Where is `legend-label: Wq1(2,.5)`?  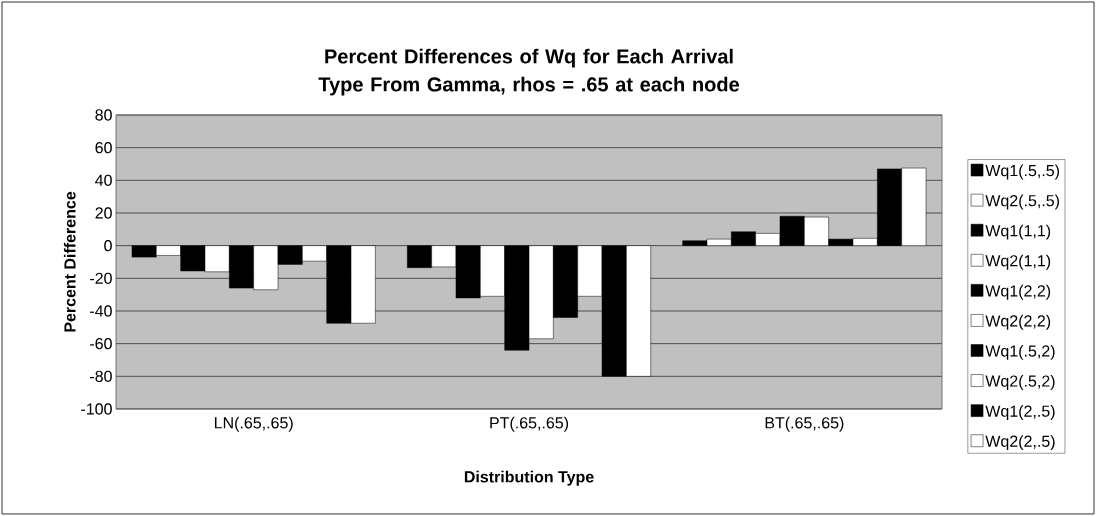 legend-label: Wq1(2,.5) is located at coordinates (1020, 413).